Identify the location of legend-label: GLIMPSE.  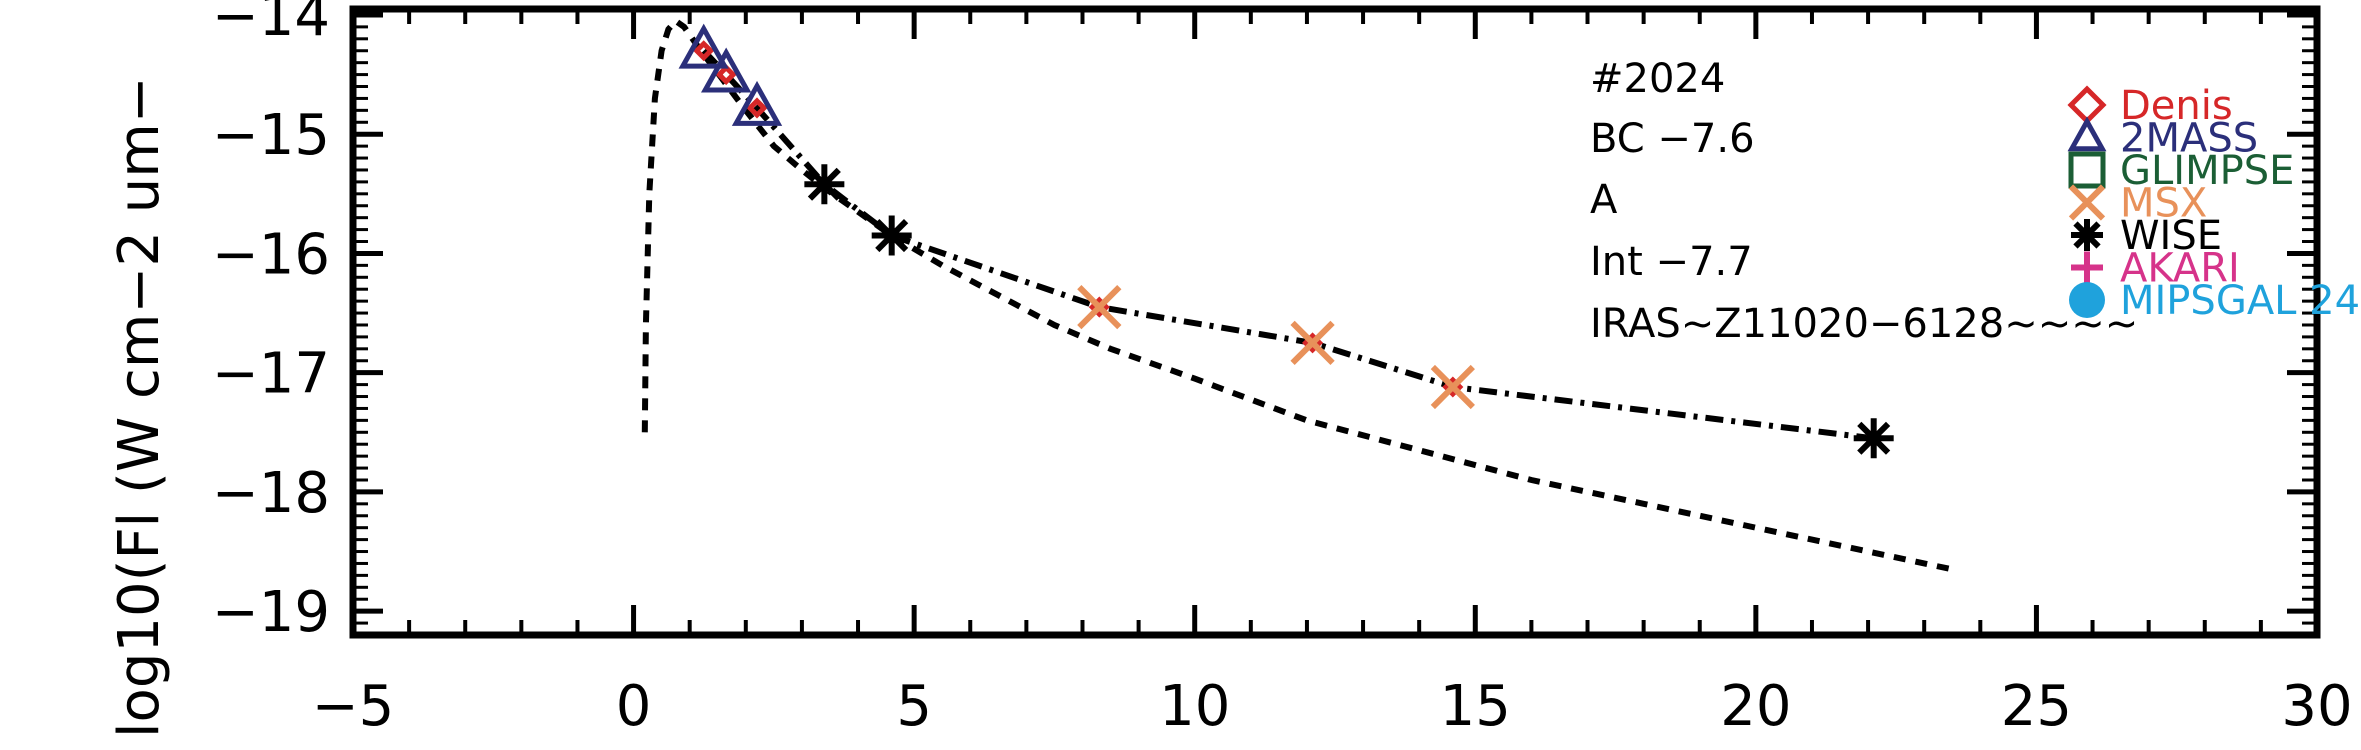
(2207, 171).